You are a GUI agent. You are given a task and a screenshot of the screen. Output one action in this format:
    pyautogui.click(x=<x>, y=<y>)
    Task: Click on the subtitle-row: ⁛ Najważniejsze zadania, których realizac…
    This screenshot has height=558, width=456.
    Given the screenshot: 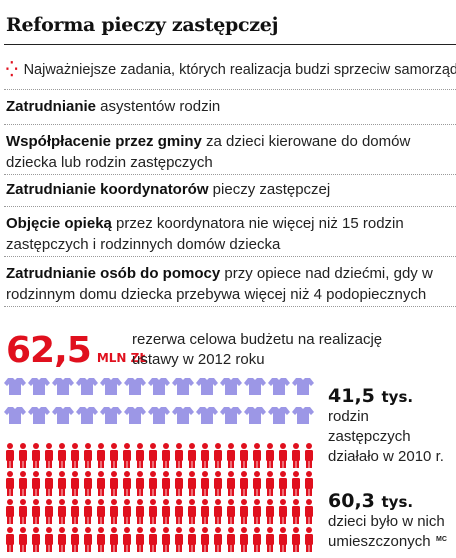 What is the action you would take?
    pyautogui.click(x=231, y=70)
    